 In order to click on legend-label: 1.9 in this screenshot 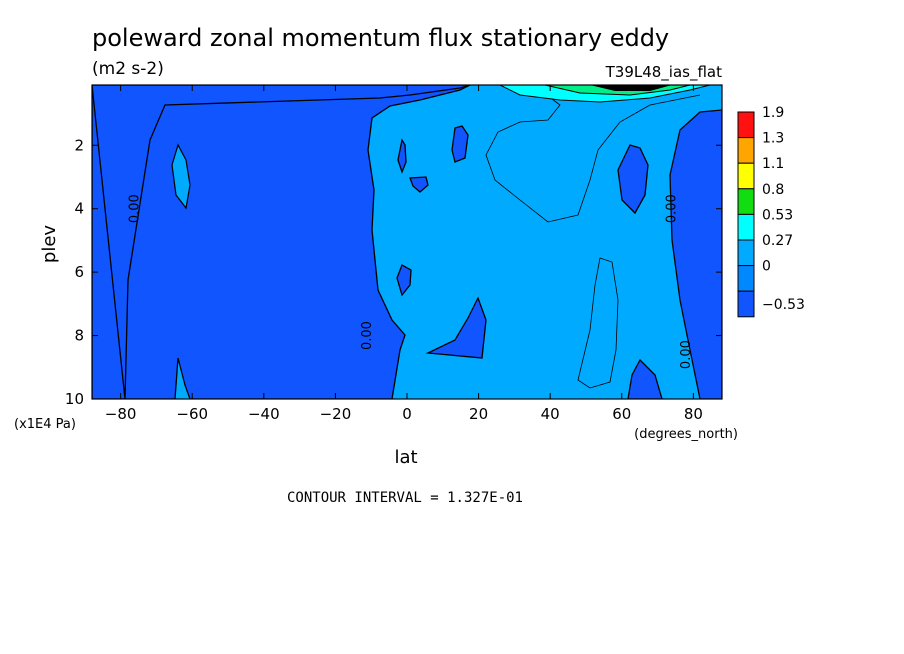, I will do `click(773, 113)`.